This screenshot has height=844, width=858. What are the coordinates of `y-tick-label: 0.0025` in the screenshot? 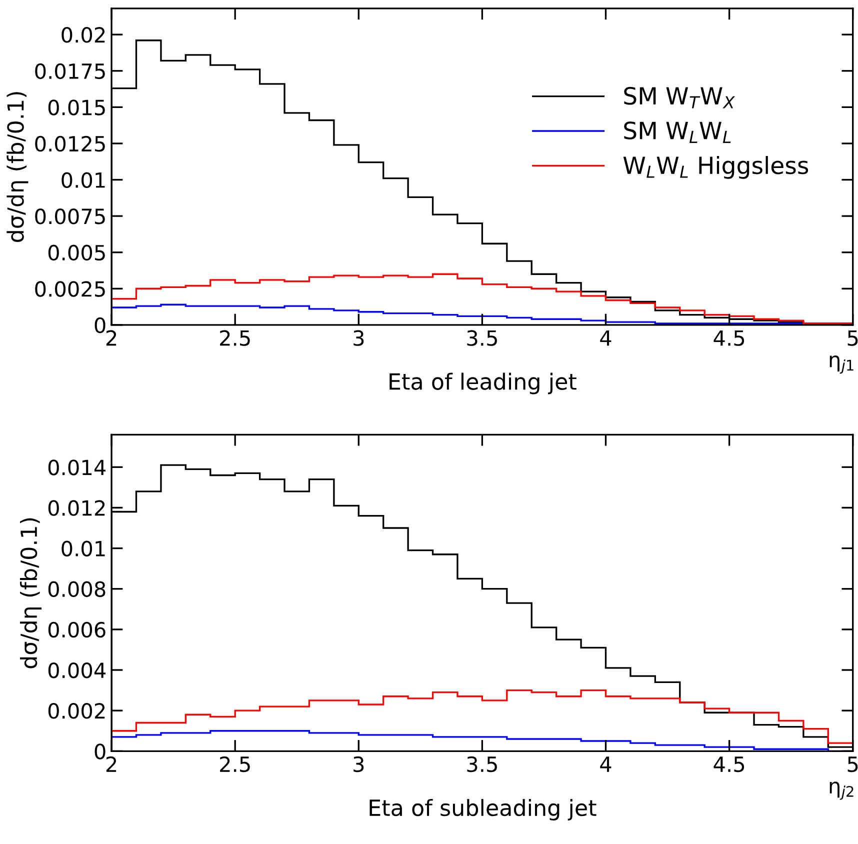 It's located at (70, 289).